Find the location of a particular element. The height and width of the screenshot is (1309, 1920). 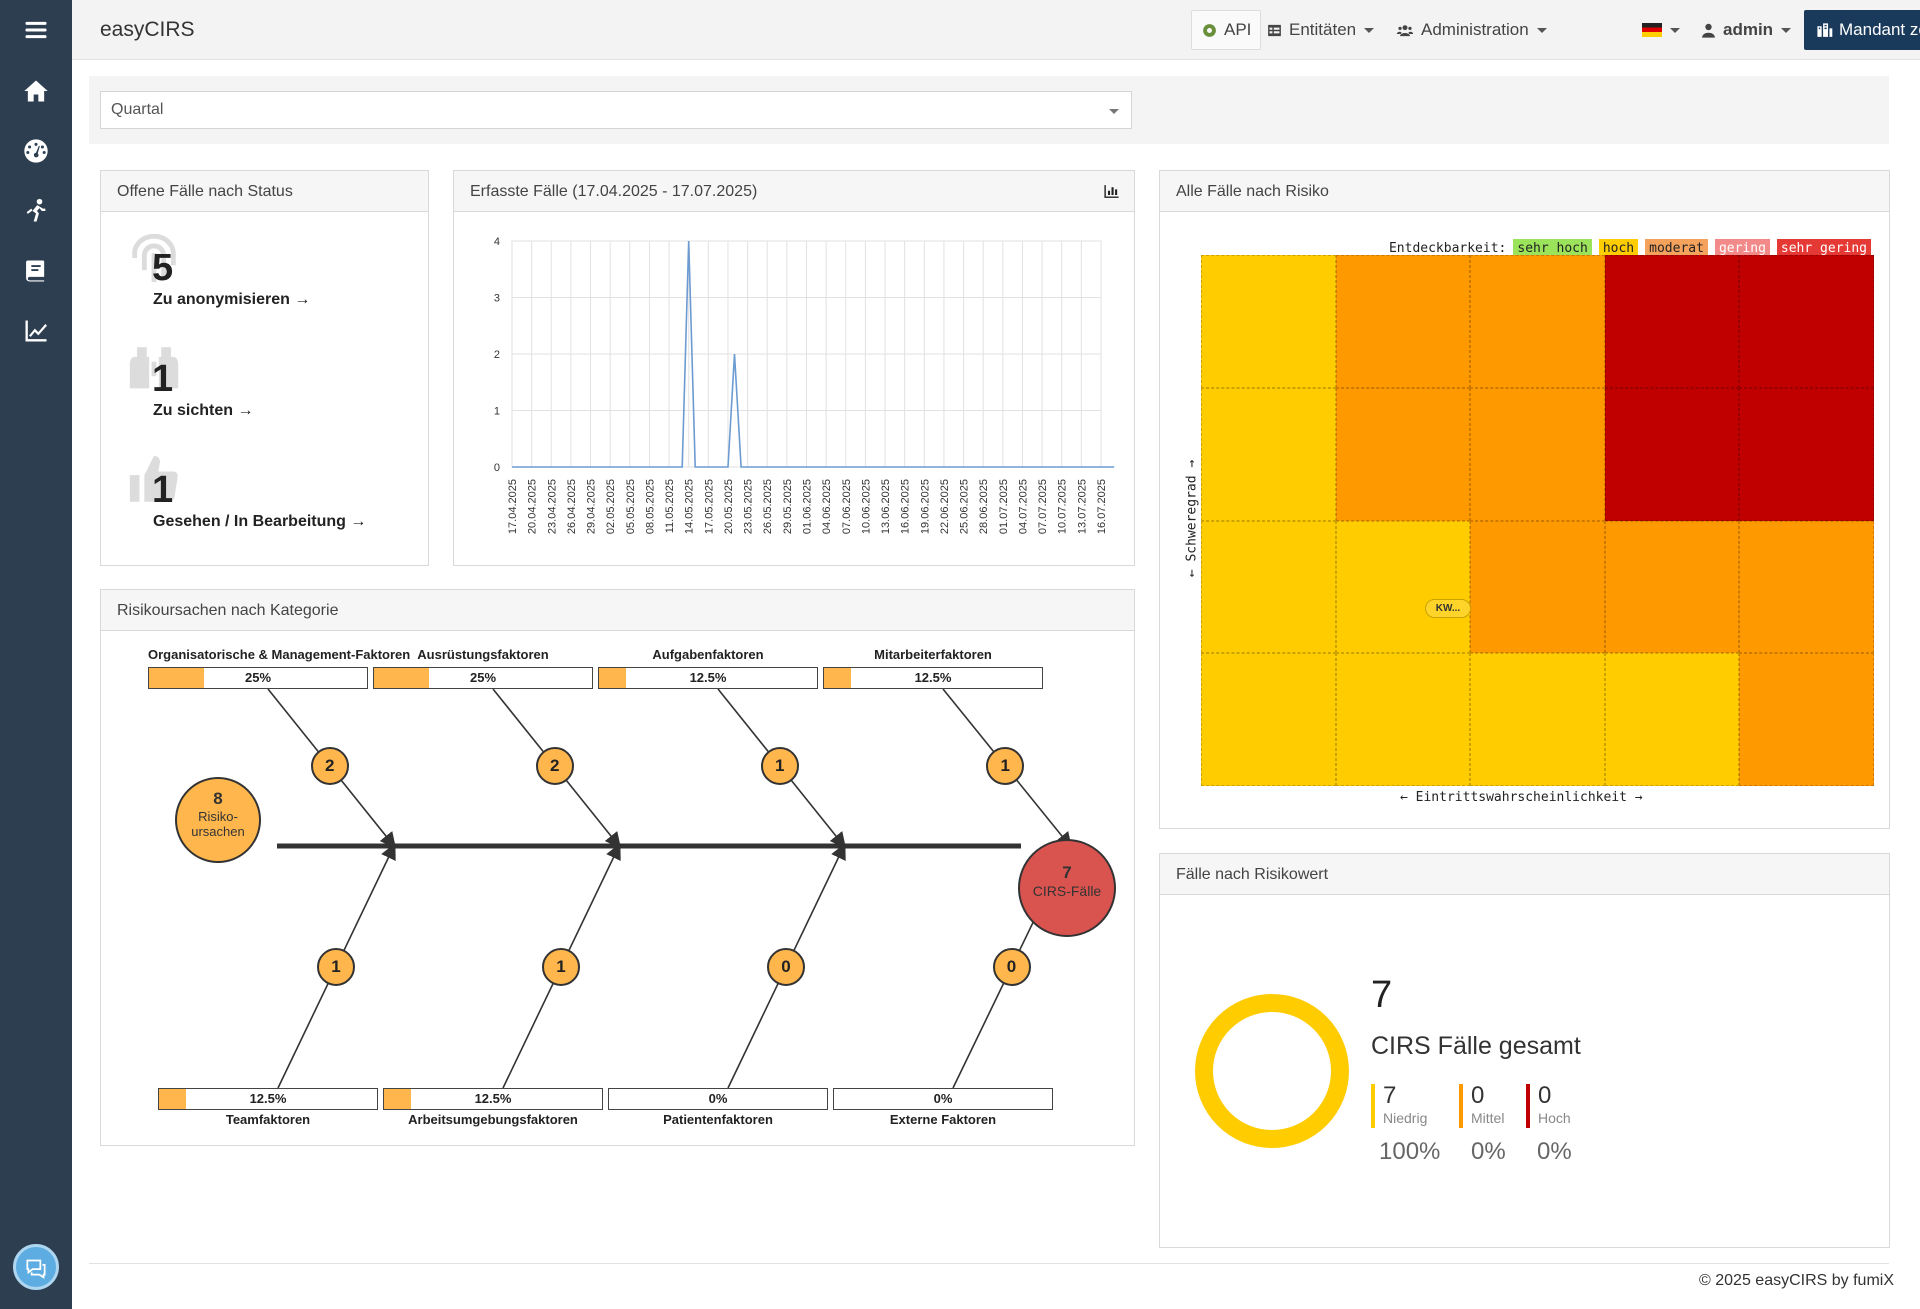

status-count: 5 is located at coordinates (163, 268).